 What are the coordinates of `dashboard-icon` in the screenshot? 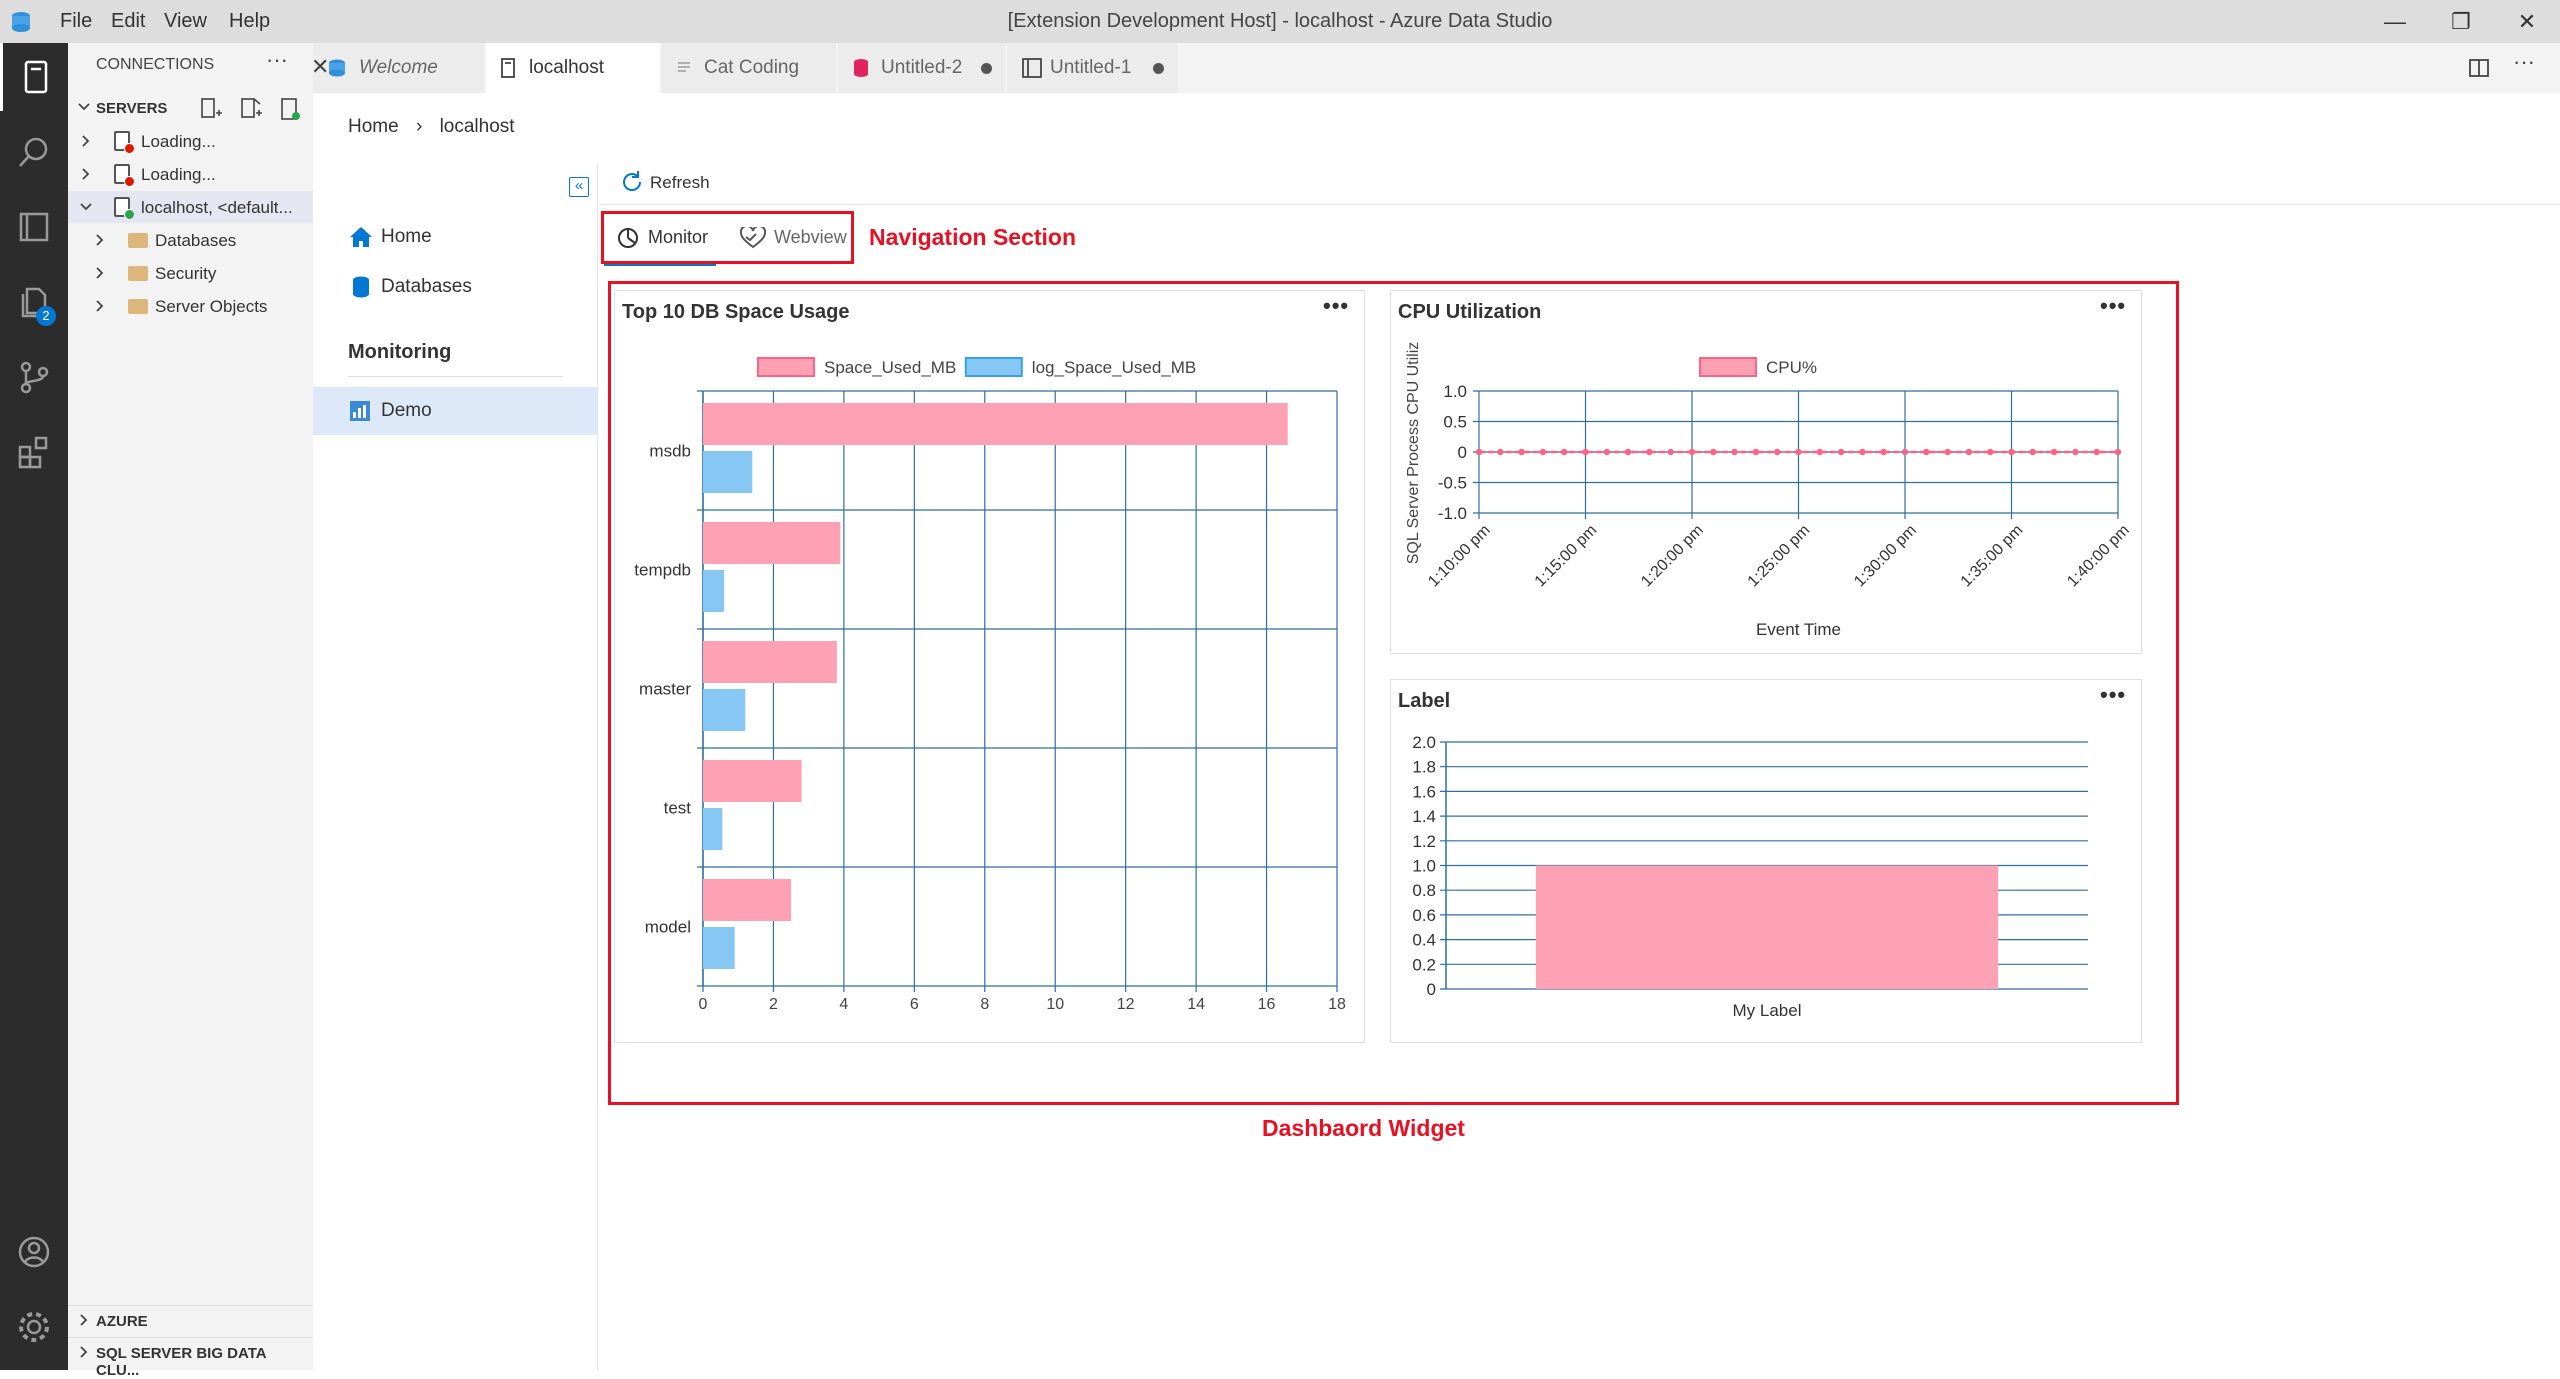 It's located at (360, 411).